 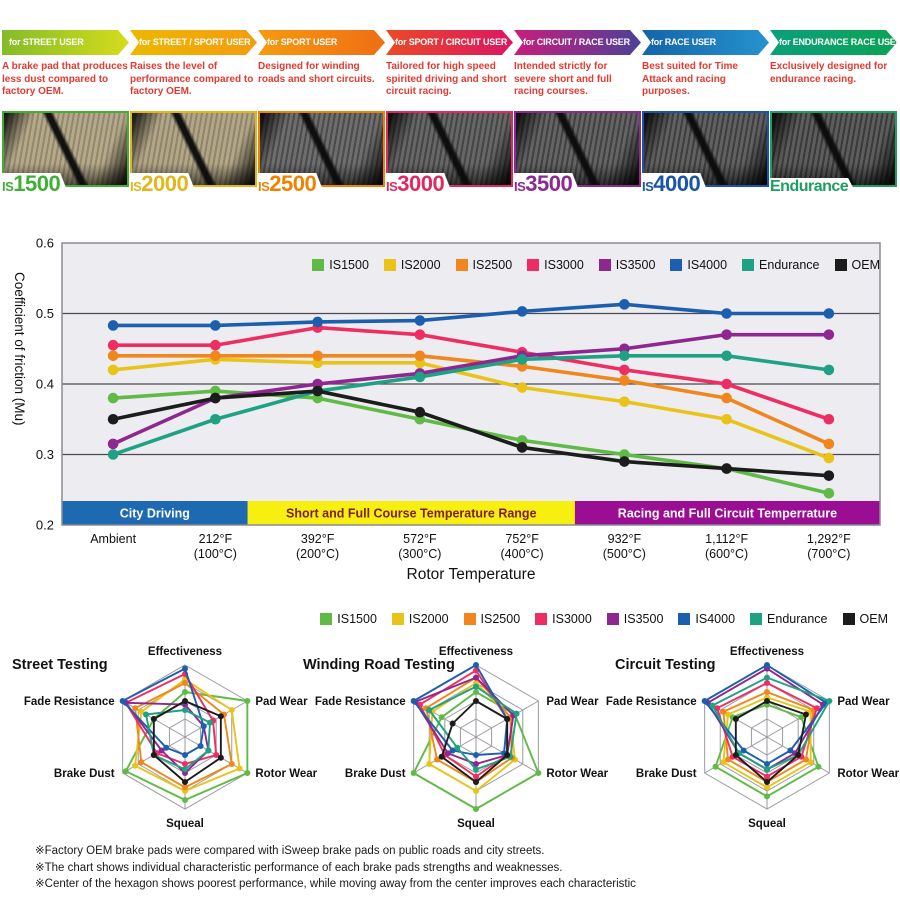 I want to click on radar-title-street: Street Testing, so click(x=60, y=665).